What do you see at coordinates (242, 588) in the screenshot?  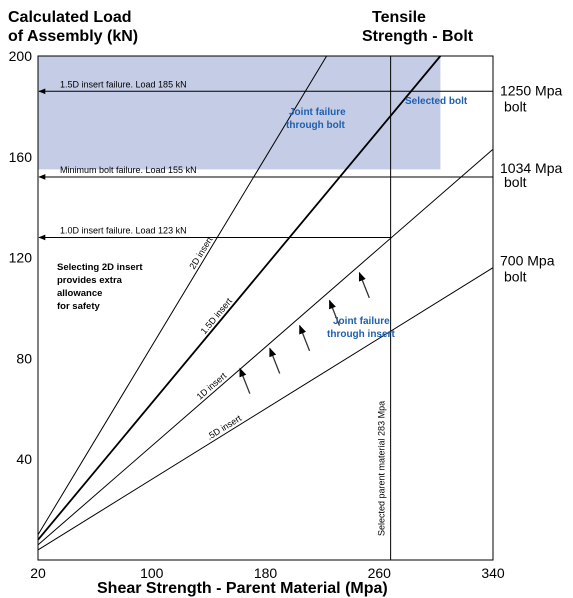 I see `x-axis-label: Shear Strength - Parent Material (Mpa)` at bounding box center [242, 588].